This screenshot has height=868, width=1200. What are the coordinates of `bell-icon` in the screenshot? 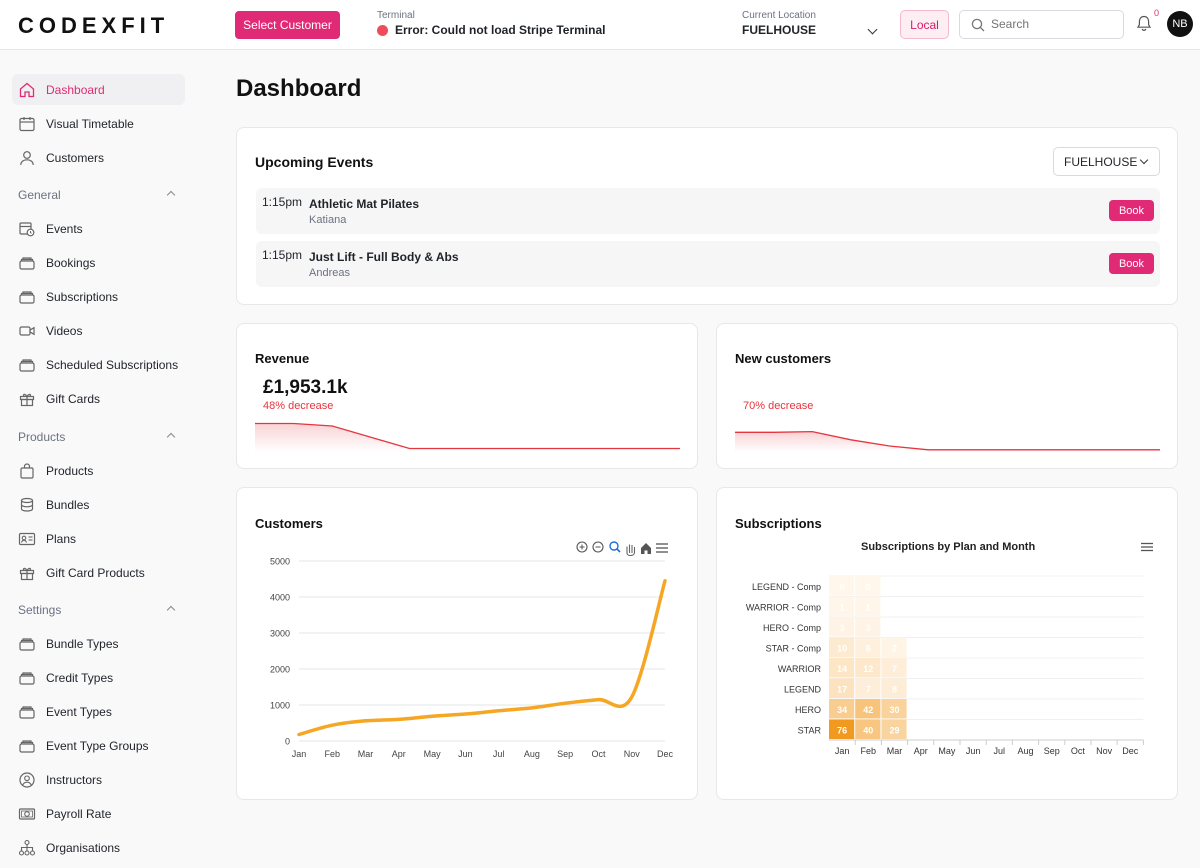 It's located at (1144, 23).